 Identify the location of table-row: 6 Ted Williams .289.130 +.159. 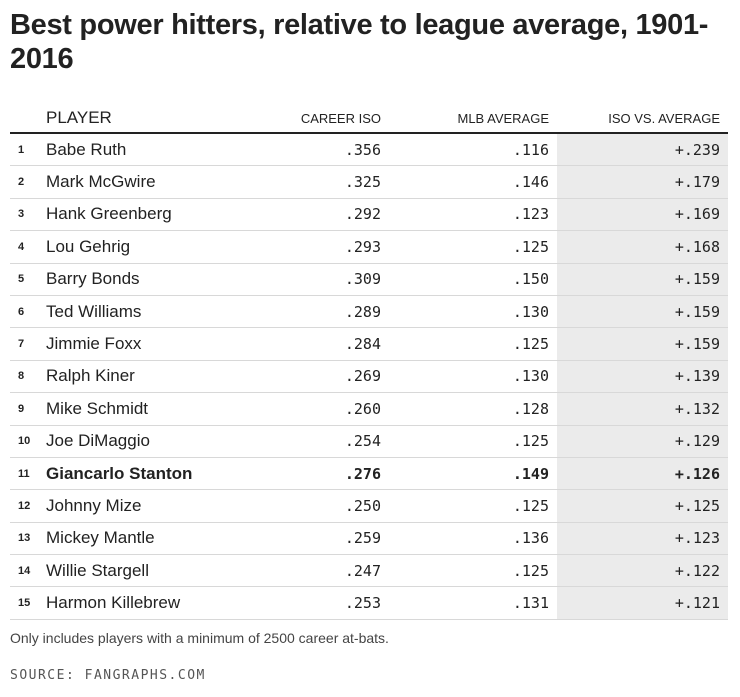
(369, 312).